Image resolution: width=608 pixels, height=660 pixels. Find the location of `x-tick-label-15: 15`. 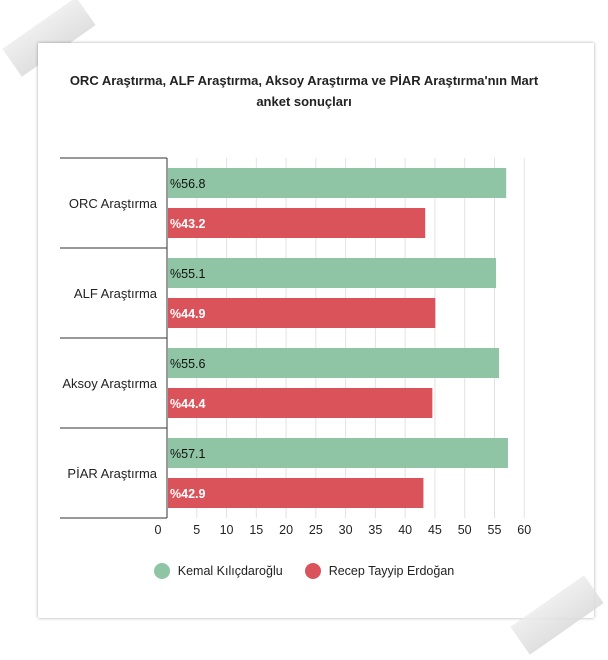

x-tick-label-15: 15 is located at coordinates (256, 530).